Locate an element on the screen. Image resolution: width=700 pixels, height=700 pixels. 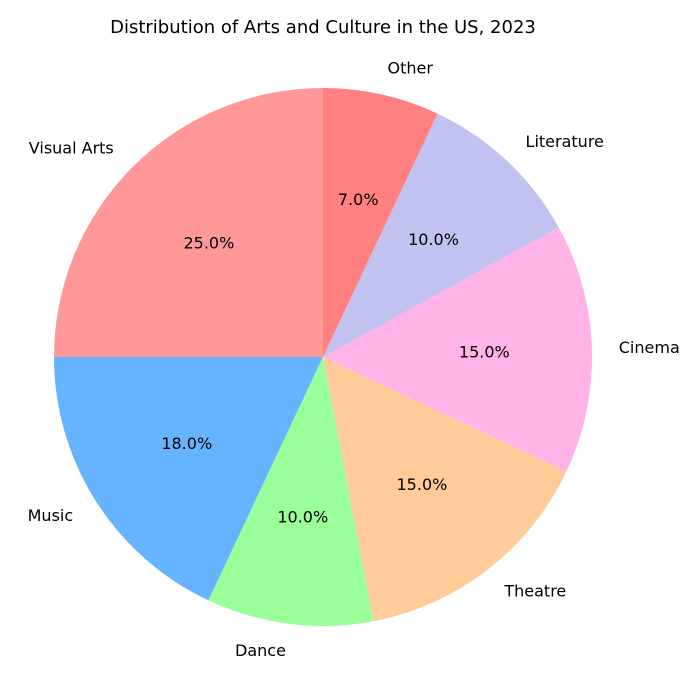
pie-slice-theatre is located at coordinates (445, 489).